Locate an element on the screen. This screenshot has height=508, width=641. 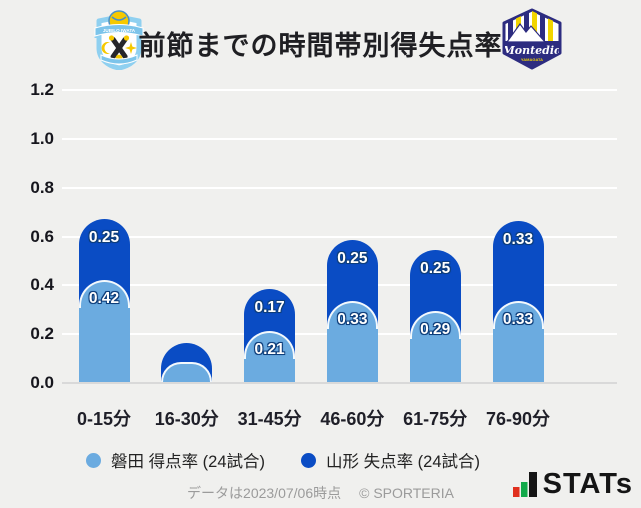
legend-label-iwata: 磐田 得点率 (24試合) is located at coordinates (188, 462).